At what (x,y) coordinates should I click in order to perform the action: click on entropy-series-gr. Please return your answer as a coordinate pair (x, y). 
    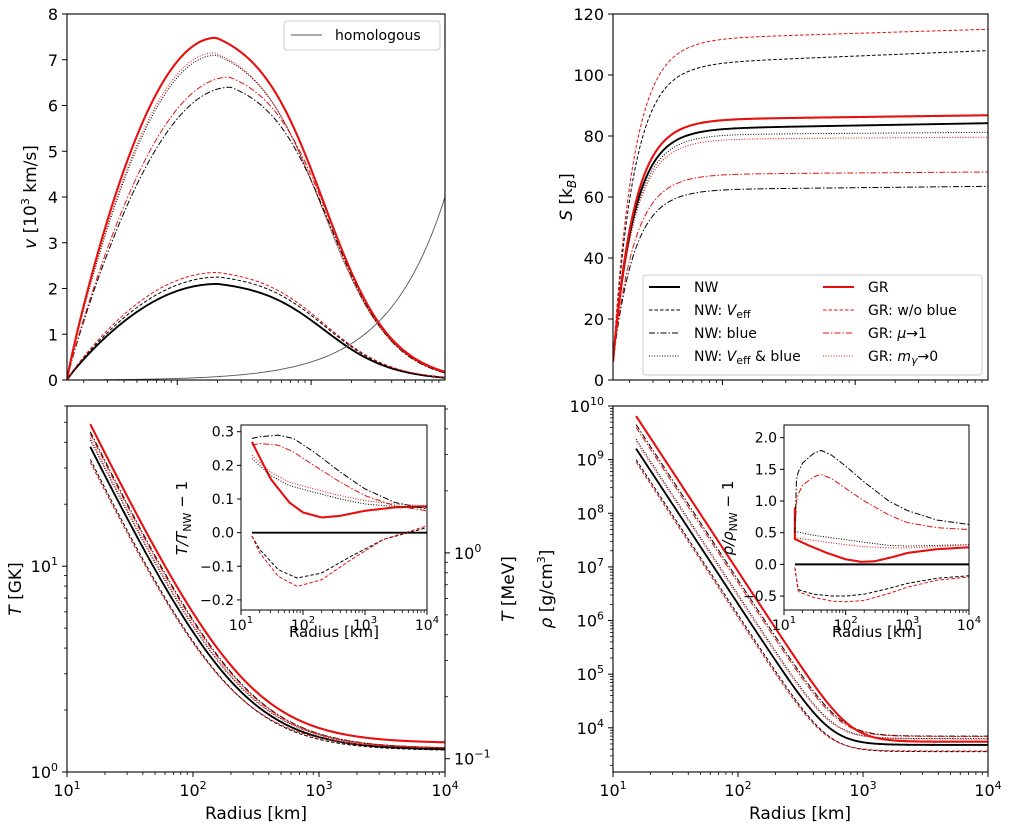
    Looking at the image, I should click on (800, 238).